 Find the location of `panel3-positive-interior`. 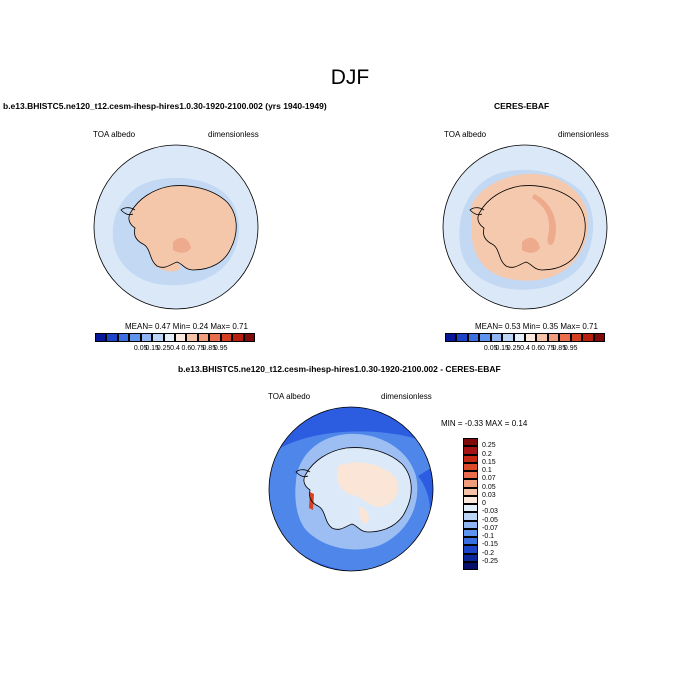

panel3-positive-interior is located at coordinates (368, 484).